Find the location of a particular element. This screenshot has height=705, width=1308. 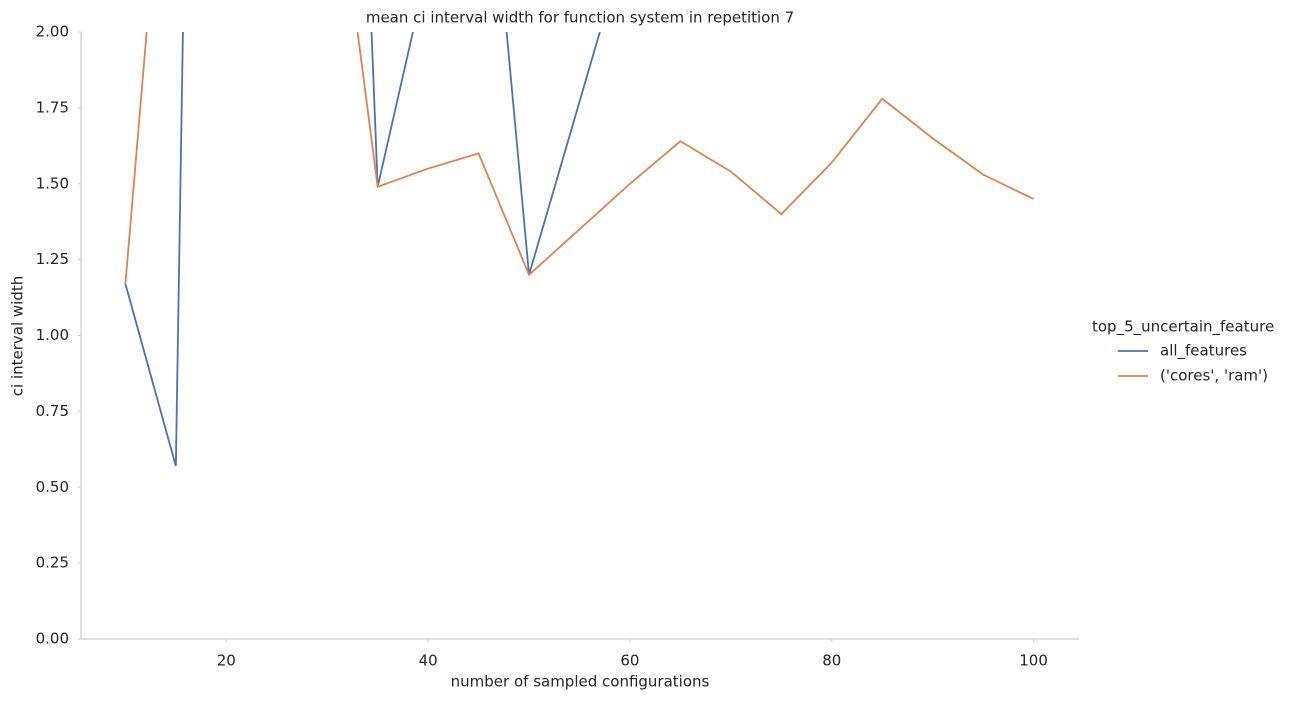

x-tick-label: 20 is located at coordinates (226, 661).